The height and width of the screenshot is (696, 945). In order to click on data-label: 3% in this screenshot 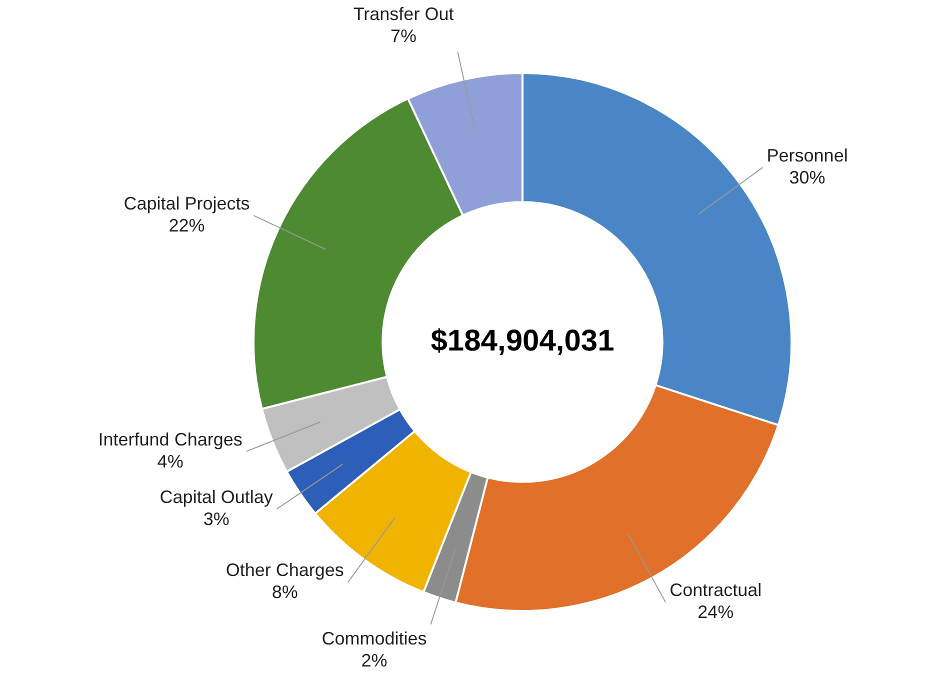, I will do `click(216, 518)`.